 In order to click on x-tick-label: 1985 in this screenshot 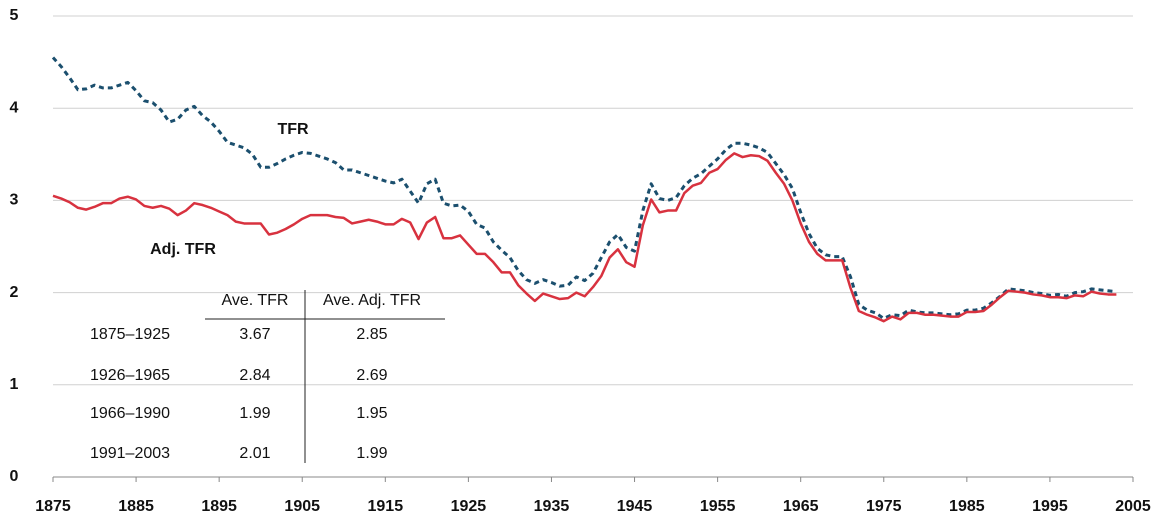, I will do `click(967, 506)`.